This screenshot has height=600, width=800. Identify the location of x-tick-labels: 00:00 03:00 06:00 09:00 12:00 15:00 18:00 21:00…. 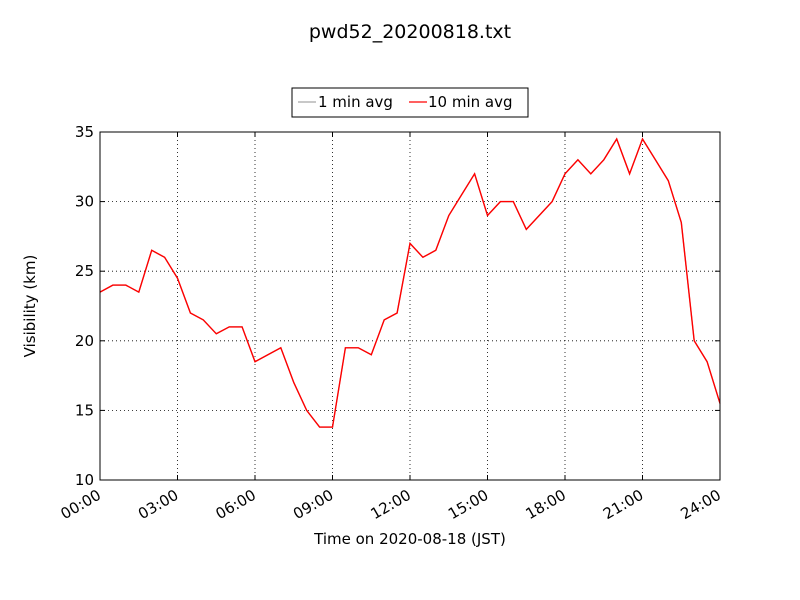
(391, 504).